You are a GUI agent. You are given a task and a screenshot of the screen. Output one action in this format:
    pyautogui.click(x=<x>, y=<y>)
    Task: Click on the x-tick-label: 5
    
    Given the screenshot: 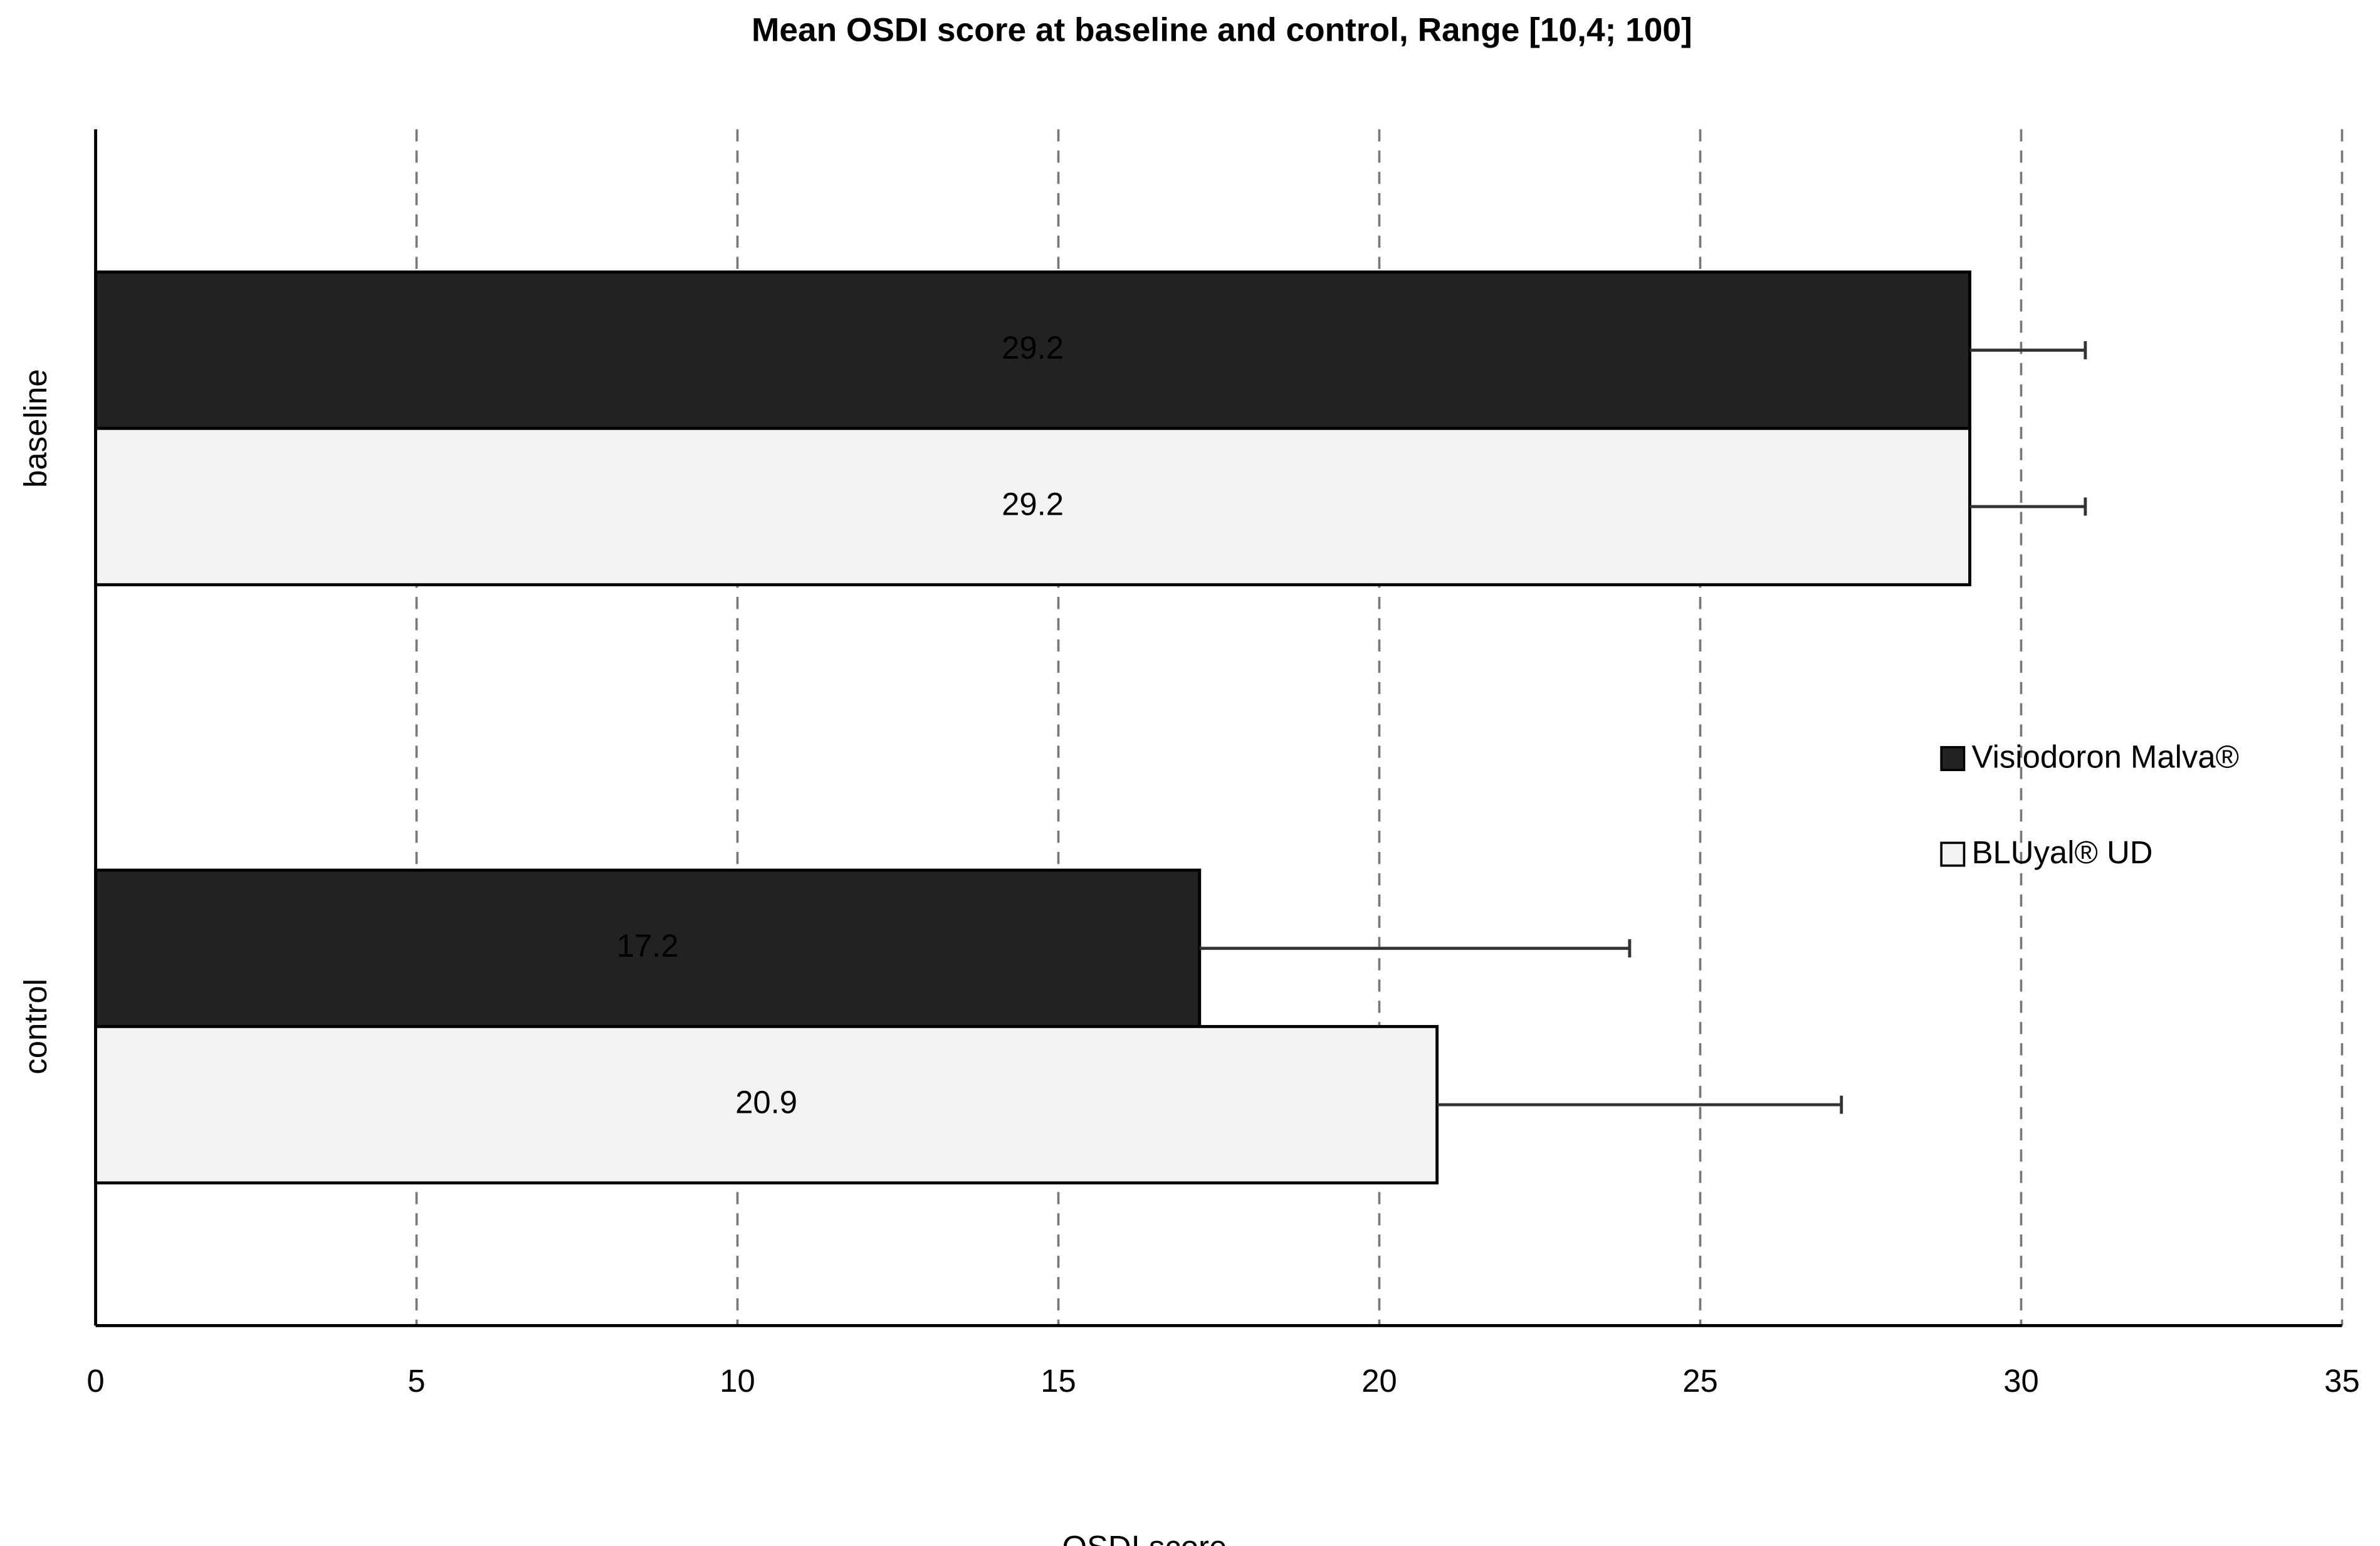 What is the action you would take?
    pyautogui.click(x=416, y=1381)
    